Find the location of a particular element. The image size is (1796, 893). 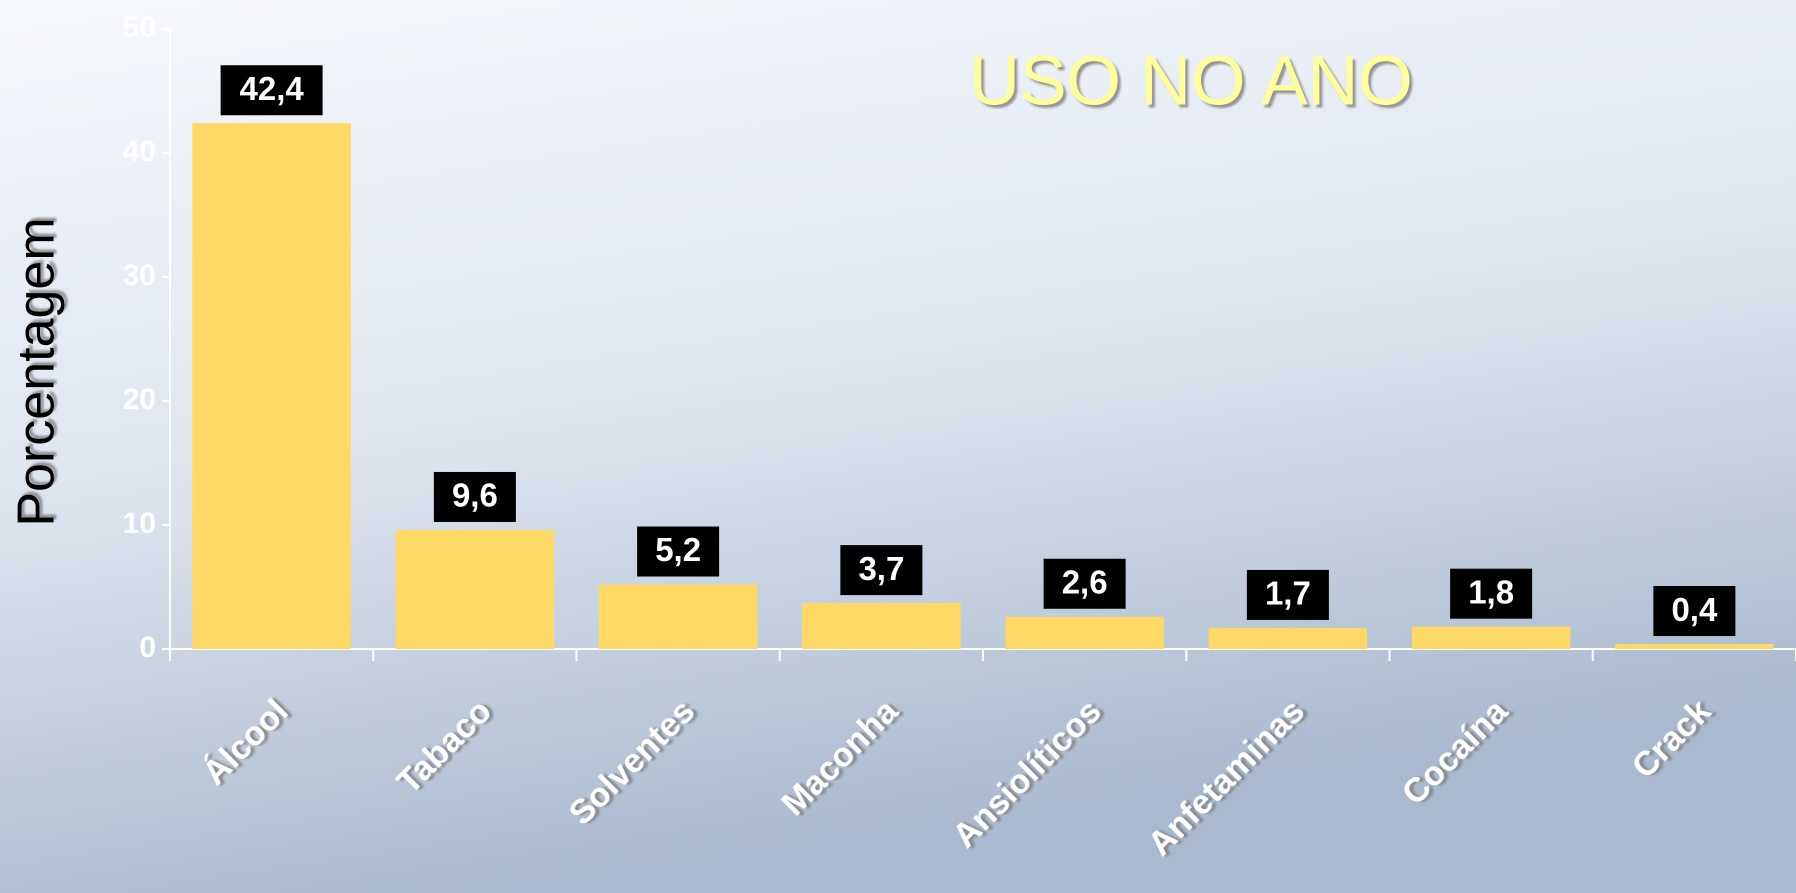

value-label: 1,7 is located at coordinates (1288, 593).